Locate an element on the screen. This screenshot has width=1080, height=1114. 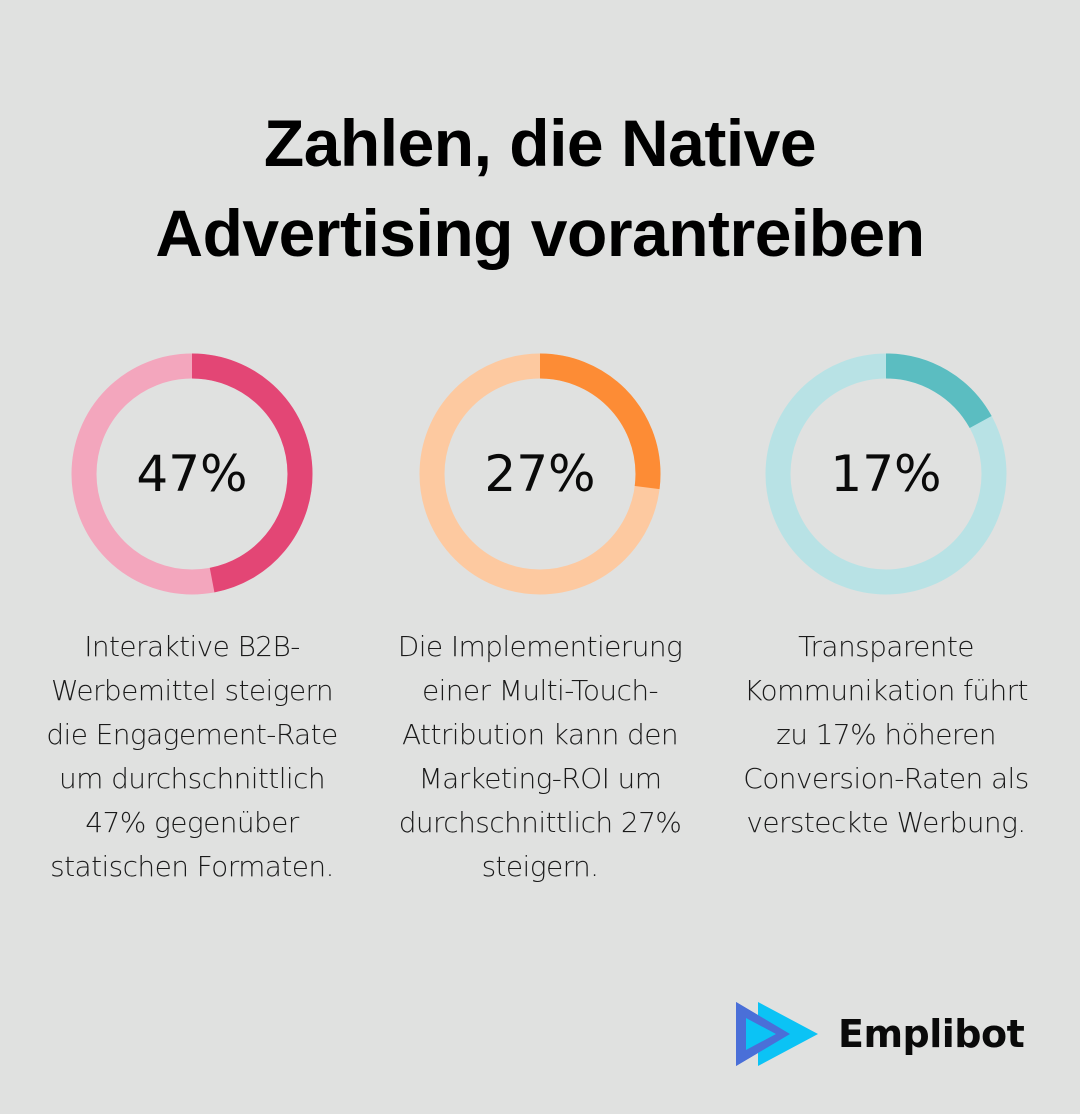
stat-value: 47% is located at coordinates (192, 474).